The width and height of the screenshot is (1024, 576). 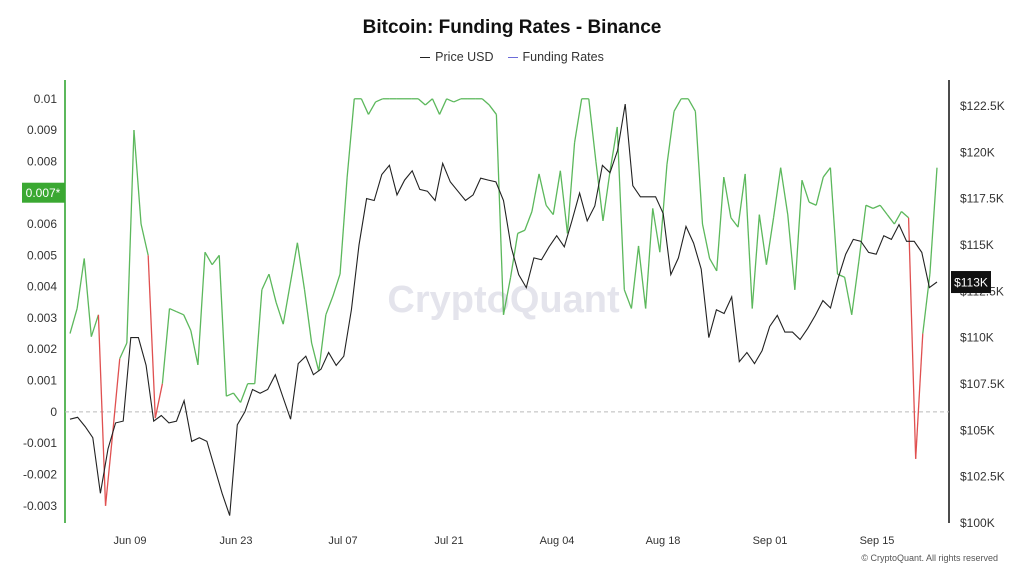 I want to click on left-value-marker-bg, so click(x=43, y=192).